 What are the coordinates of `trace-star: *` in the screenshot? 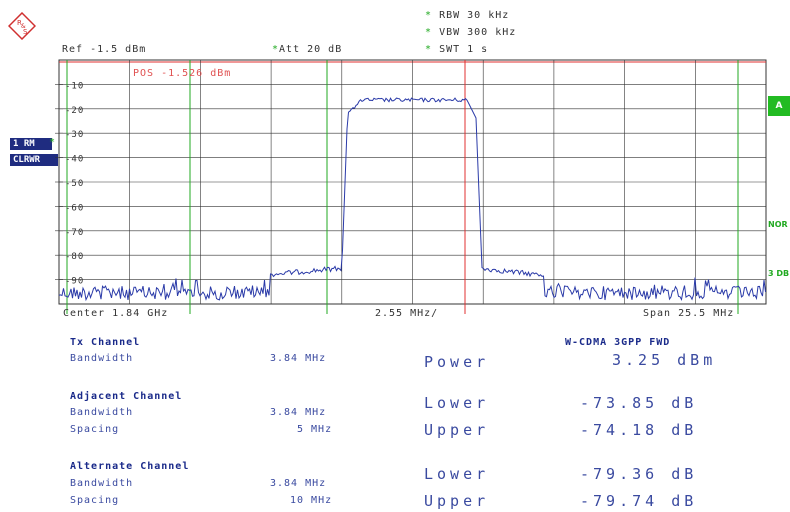 It's located at (52, 142).